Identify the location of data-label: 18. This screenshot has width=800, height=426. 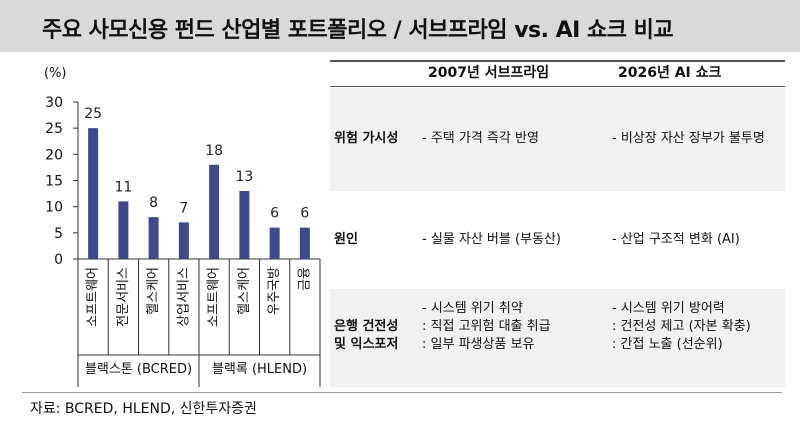
(214, 151).